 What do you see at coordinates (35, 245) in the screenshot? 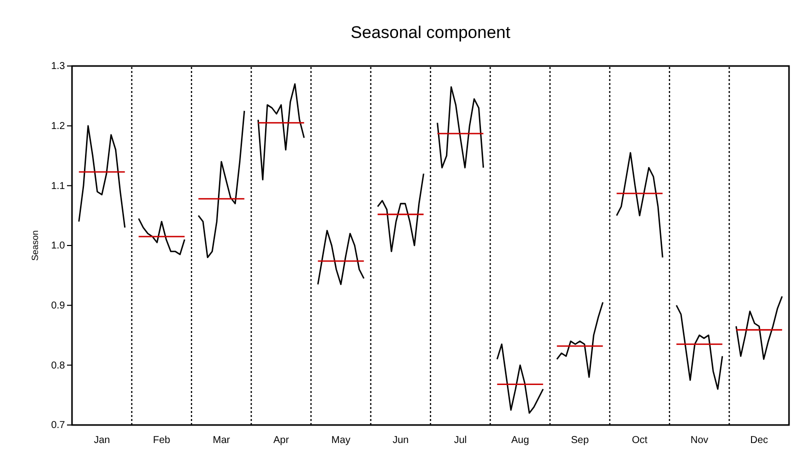
I see `y-axis-title: Season` at bounding box center [35, 245].